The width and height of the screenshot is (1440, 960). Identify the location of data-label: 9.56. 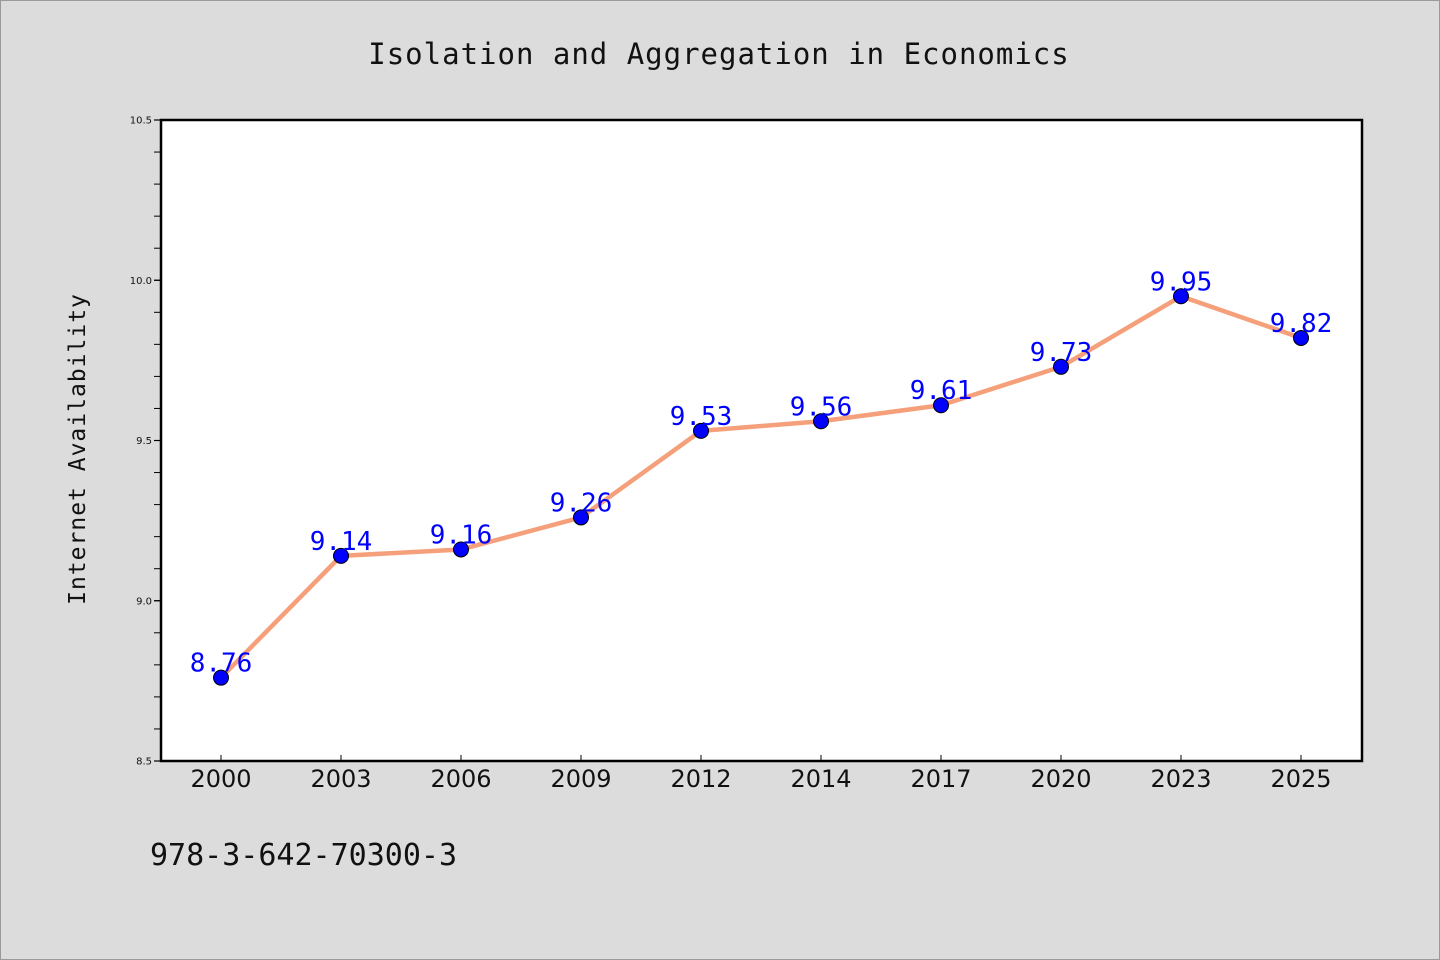
(821, 407).